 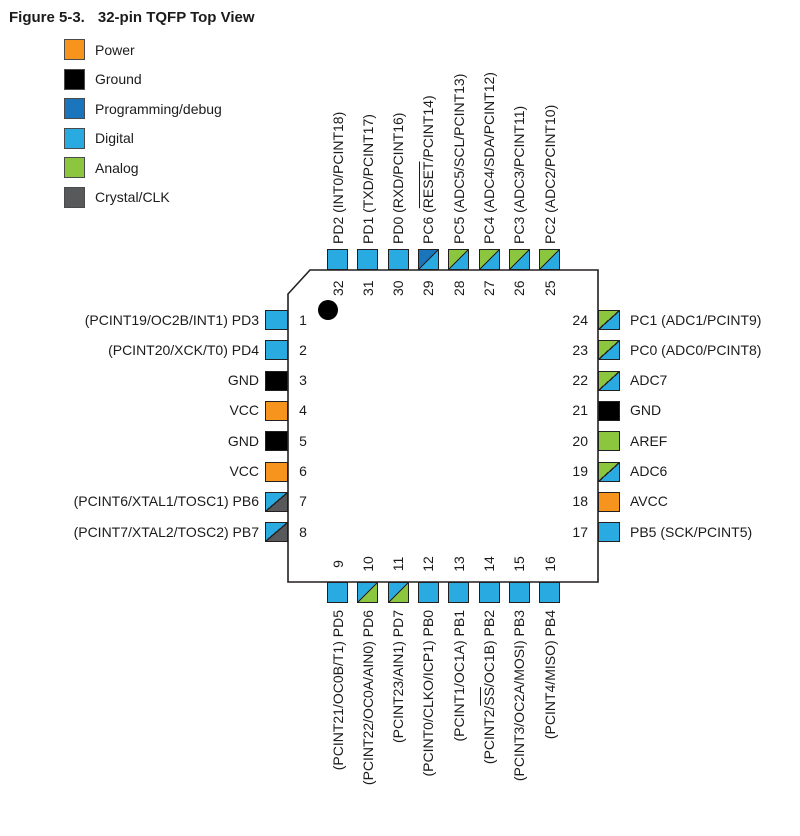 I want to click on analog-swatch-icon, so click(x=74, y=167).